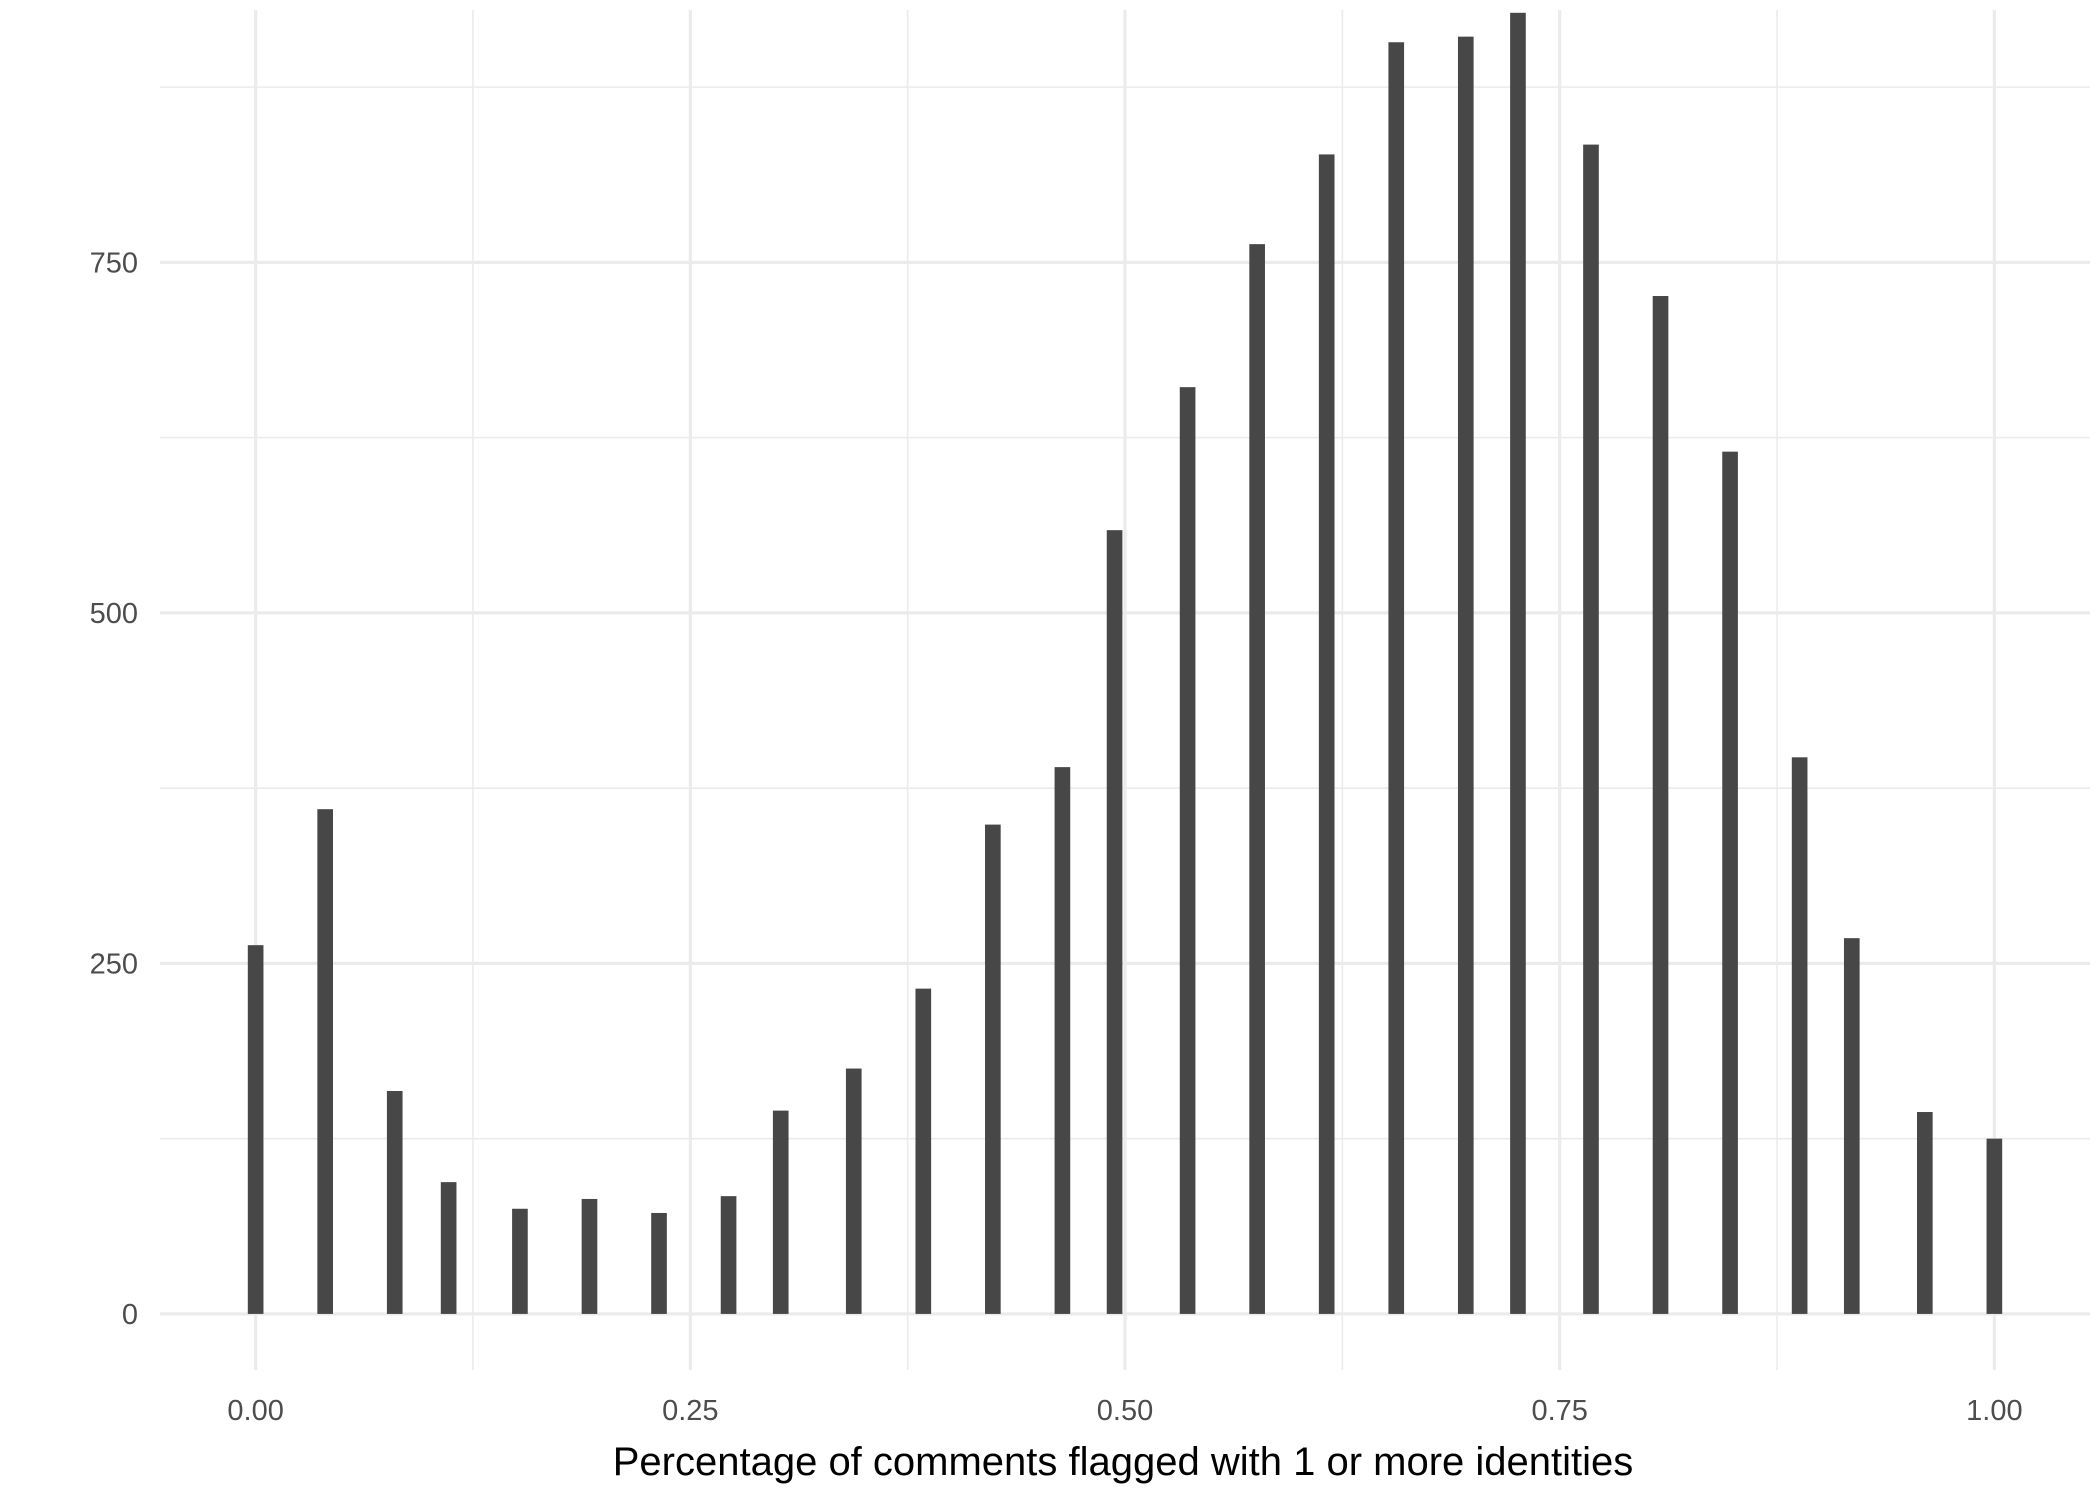  What do you see at coordinates (255, 1411) in the screenshot?
I see `x-tick-label: 0.00` at bounding box center [255, 1411].